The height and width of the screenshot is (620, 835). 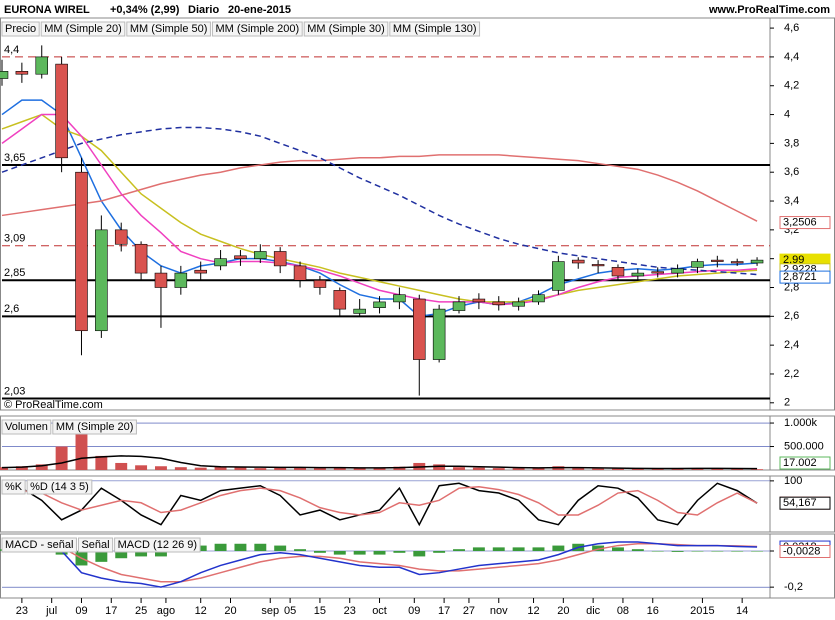 I want to click on y-tick-label: 2, so click(x=787, y=403).